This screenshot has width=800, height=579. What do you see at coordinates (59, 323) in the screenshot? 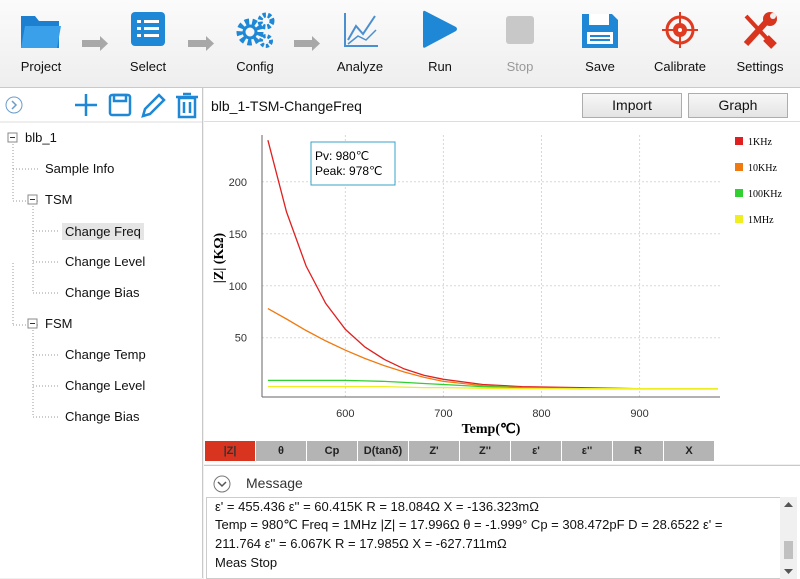
I see `tree-node: FSM` at bounding box center [59, 323].